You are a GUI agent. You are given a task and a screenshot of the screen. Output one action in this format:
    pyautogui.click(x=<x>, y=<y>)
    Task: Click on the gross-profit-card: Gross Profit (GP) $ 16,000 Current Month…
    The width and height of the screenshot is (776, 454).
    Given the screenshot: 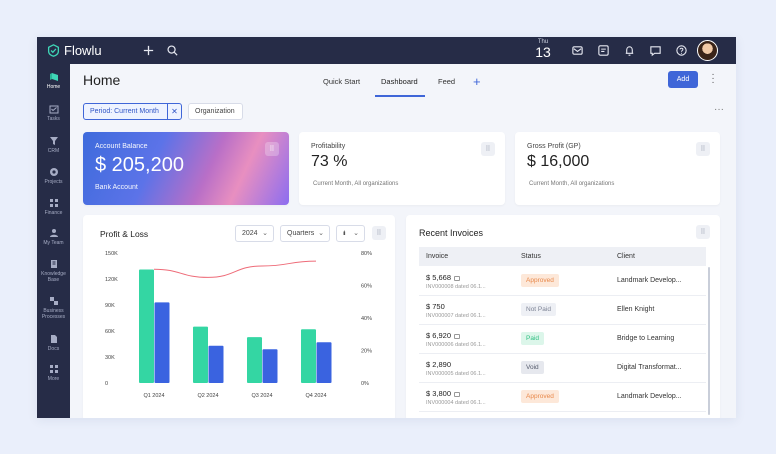 What is the action you would take?
    pyautogui.click(x=617, y=168)
    